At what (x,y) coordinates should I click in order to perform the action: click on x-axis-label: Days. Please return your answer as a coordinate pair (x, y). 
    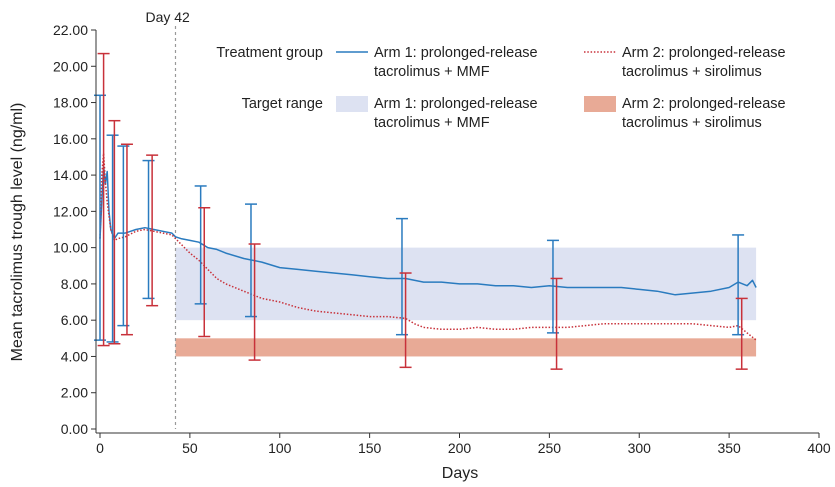
    Looking at the image, I should click on (460, 473).